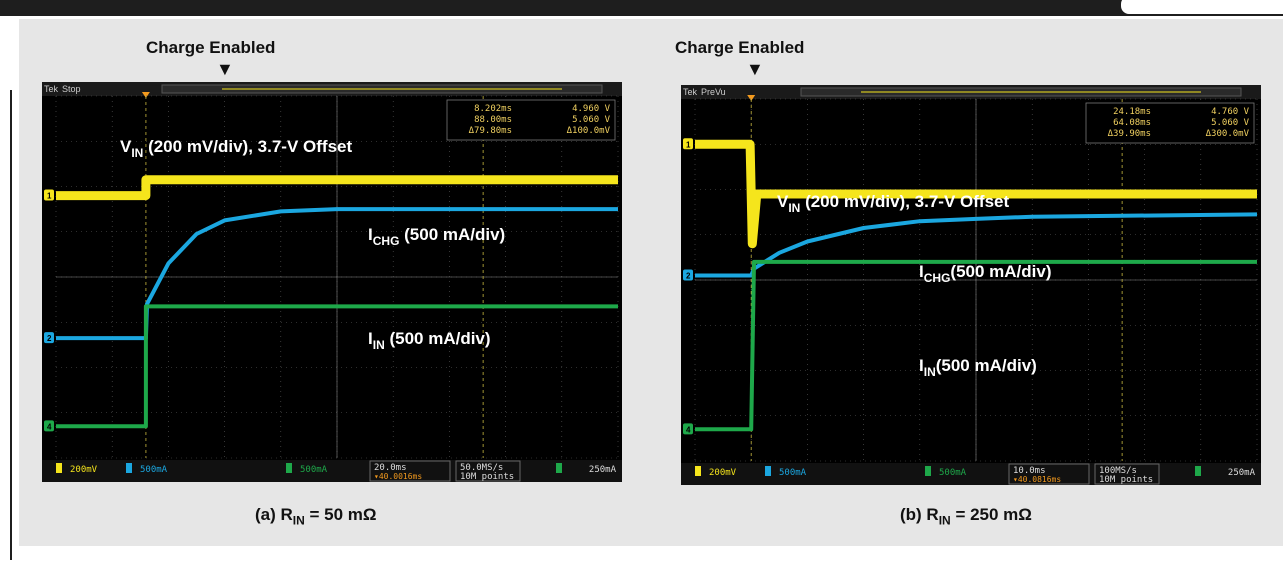 The width and height of the screenshot is (1283, 563). Describe the element at coordinates (274, 514) in the screenshot. I see `caption-a-prefix: (a) R` at that location.